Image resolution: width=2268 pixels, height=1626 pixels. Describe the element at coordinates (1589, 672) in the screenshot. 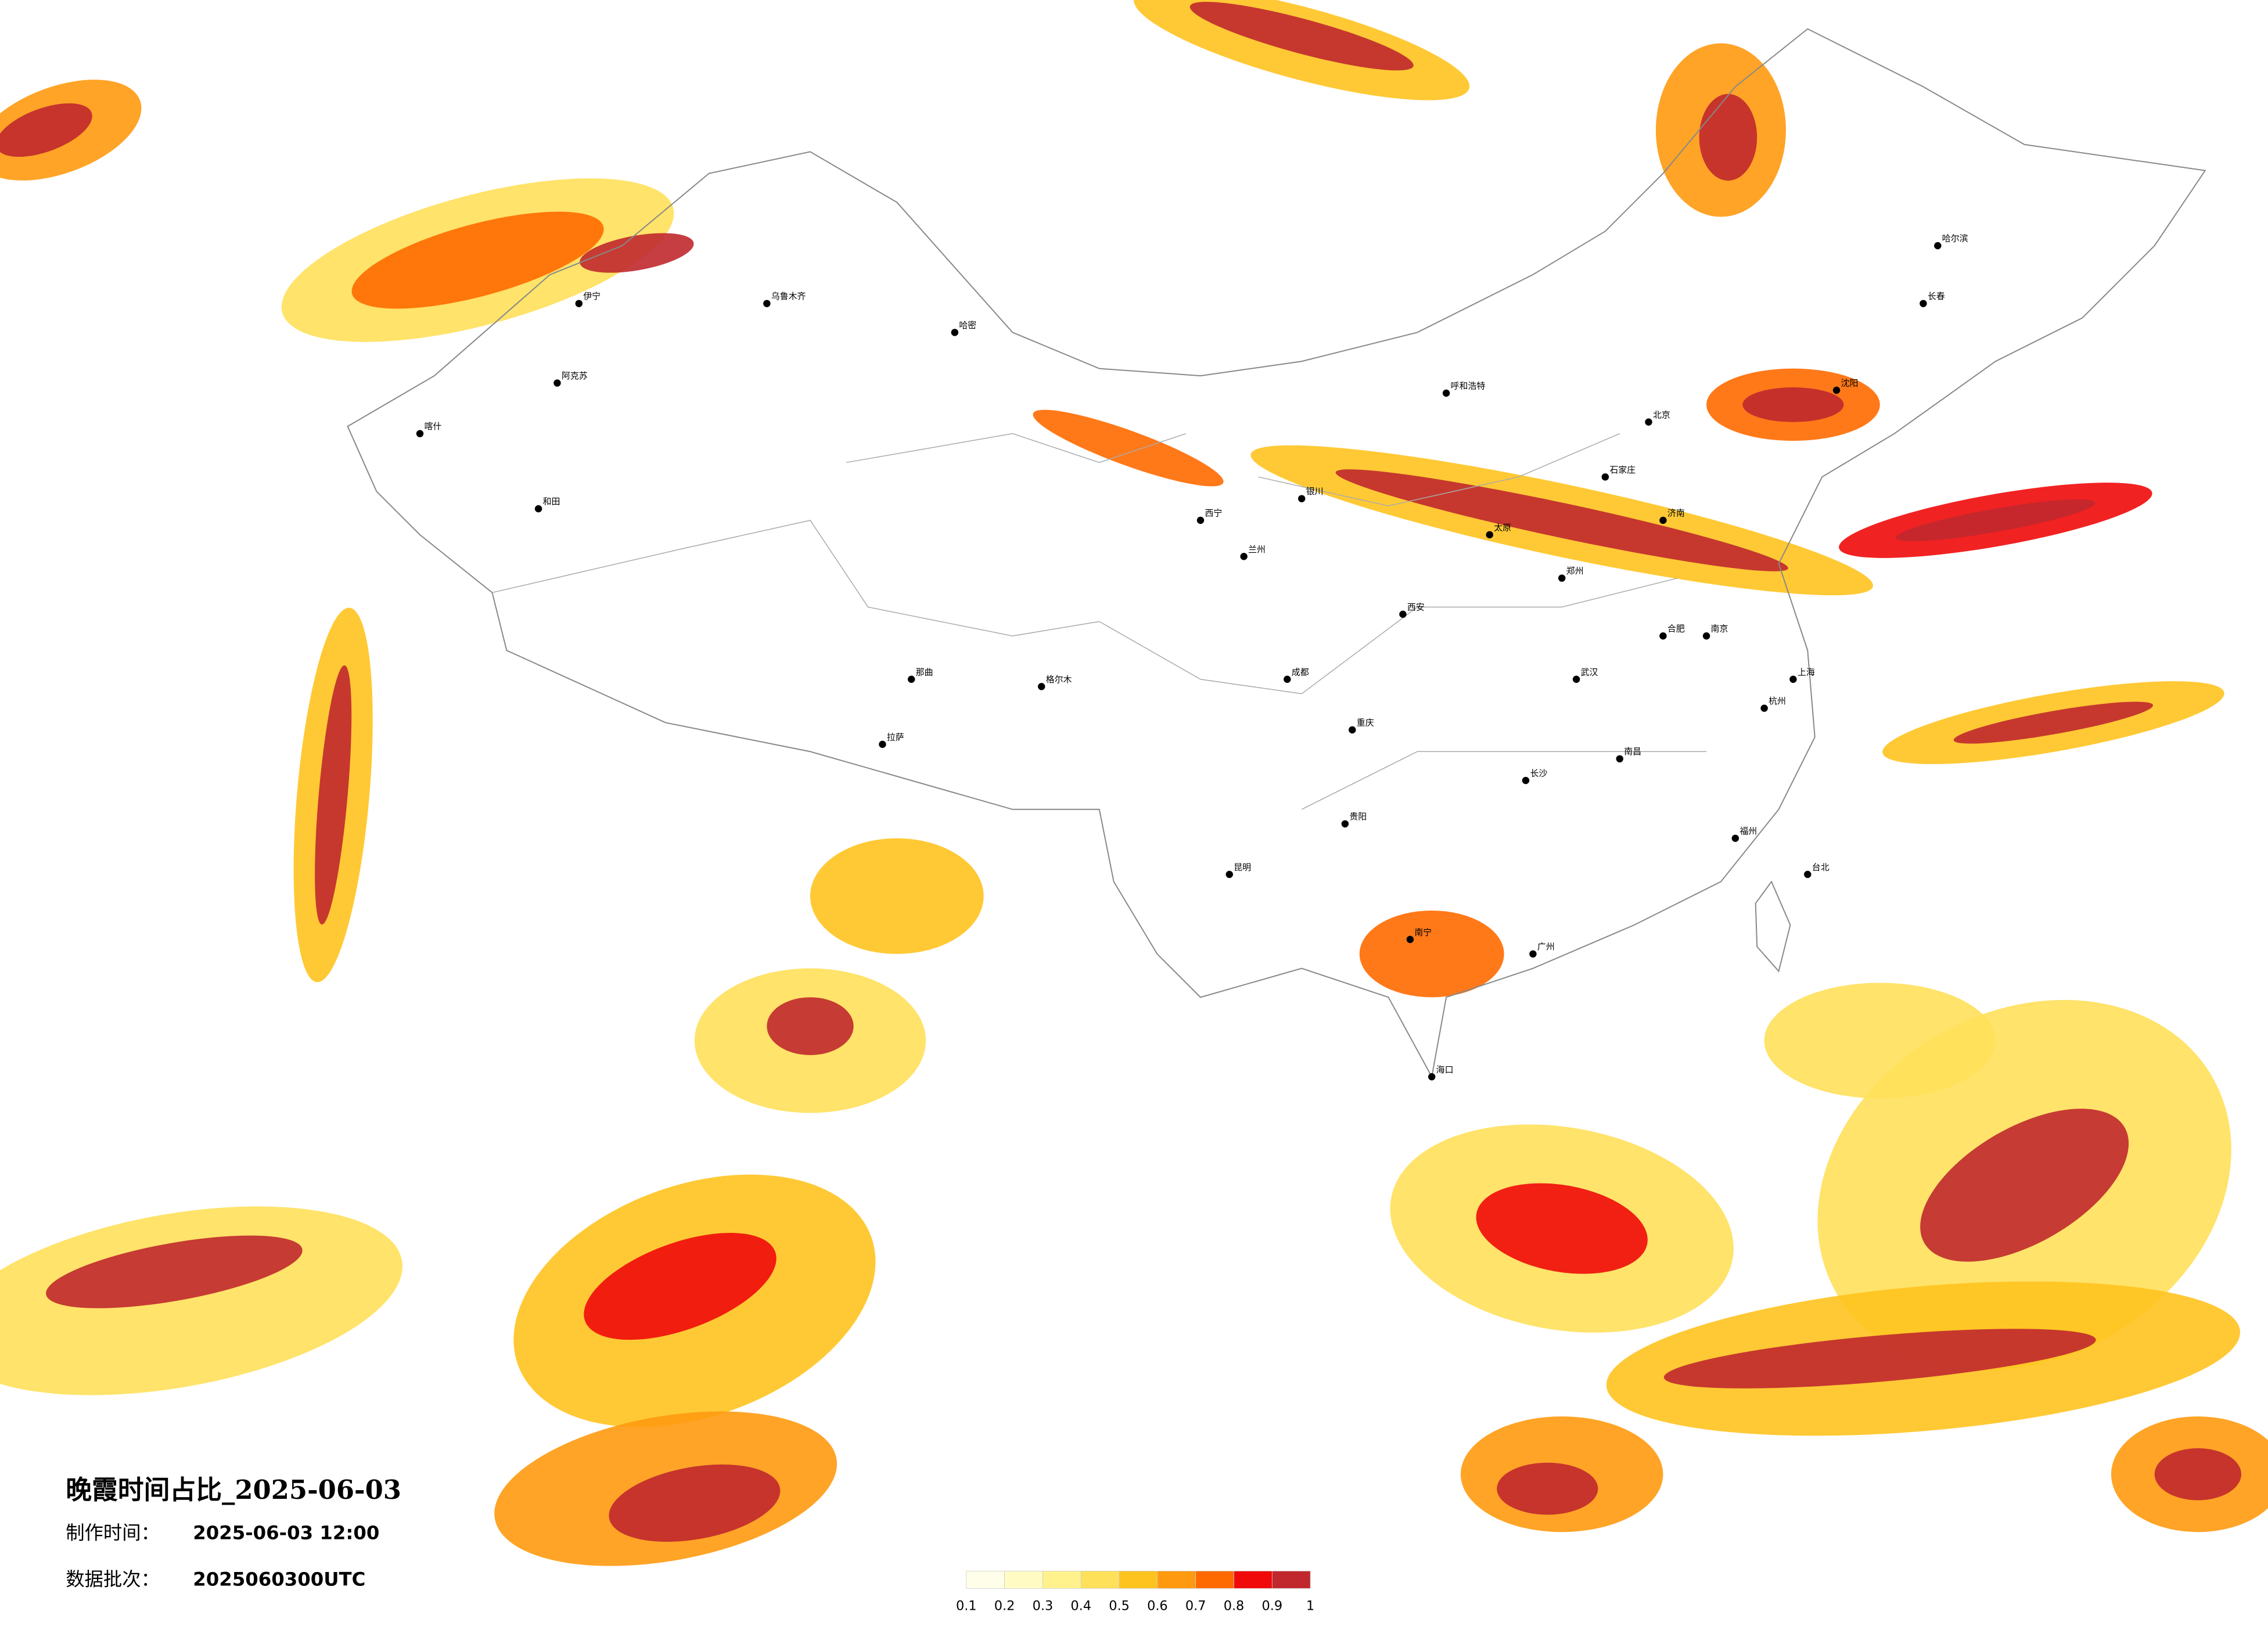

I see `city-label: 武汉` at that location.